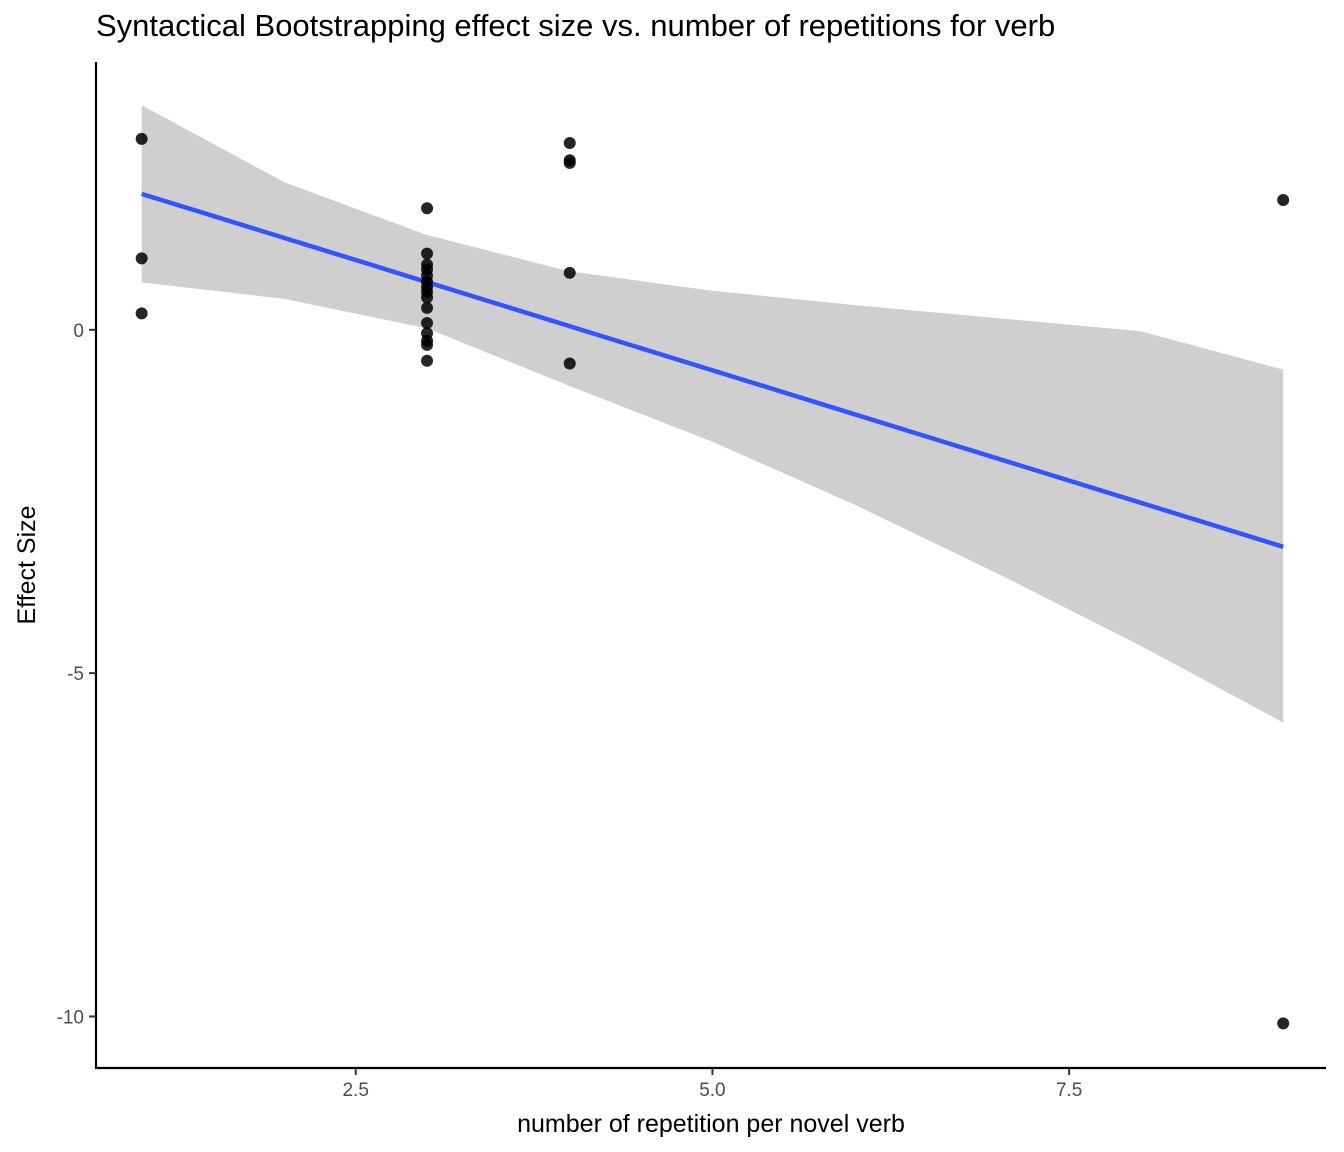  I want to click on y-axis-title: Effect Size, so click(27, 564).